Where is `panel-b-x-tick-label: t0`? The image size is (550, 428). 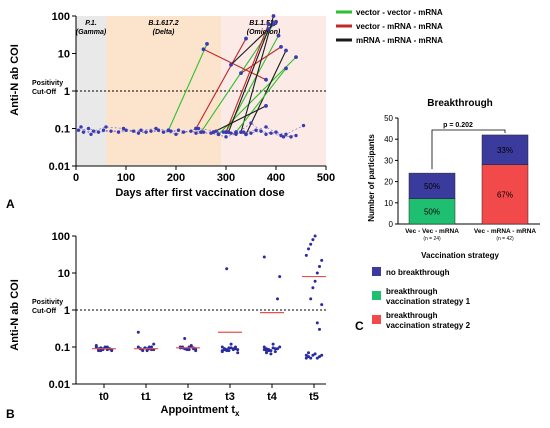 panel-b-x-tick-label: t0 is located at coordinates (104, 397).